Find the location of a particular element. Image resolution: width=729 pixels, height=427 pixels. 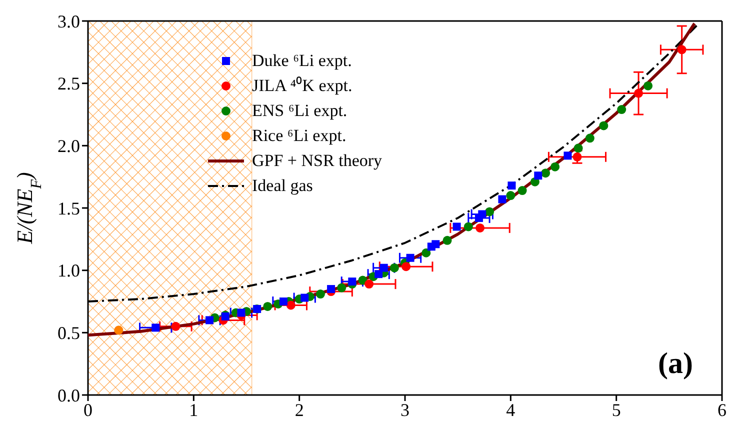

legend-label: Ideal gas is located at coordinates (282, 186).